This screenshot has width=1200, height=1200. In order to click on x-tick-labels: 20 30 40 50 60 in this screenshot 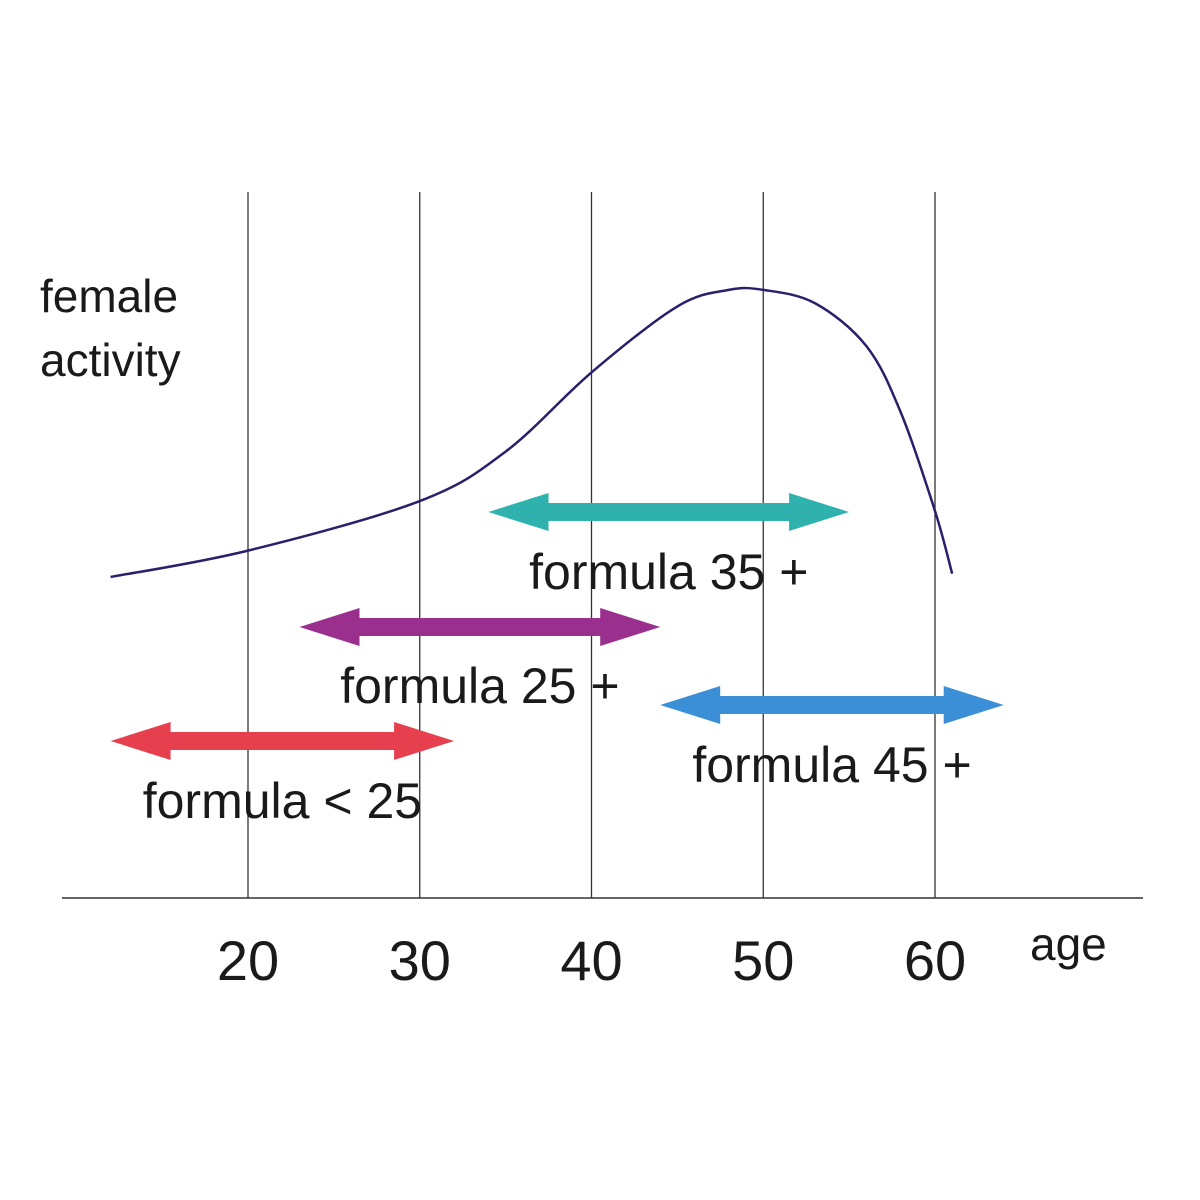, I will do `click(591, 960)`.